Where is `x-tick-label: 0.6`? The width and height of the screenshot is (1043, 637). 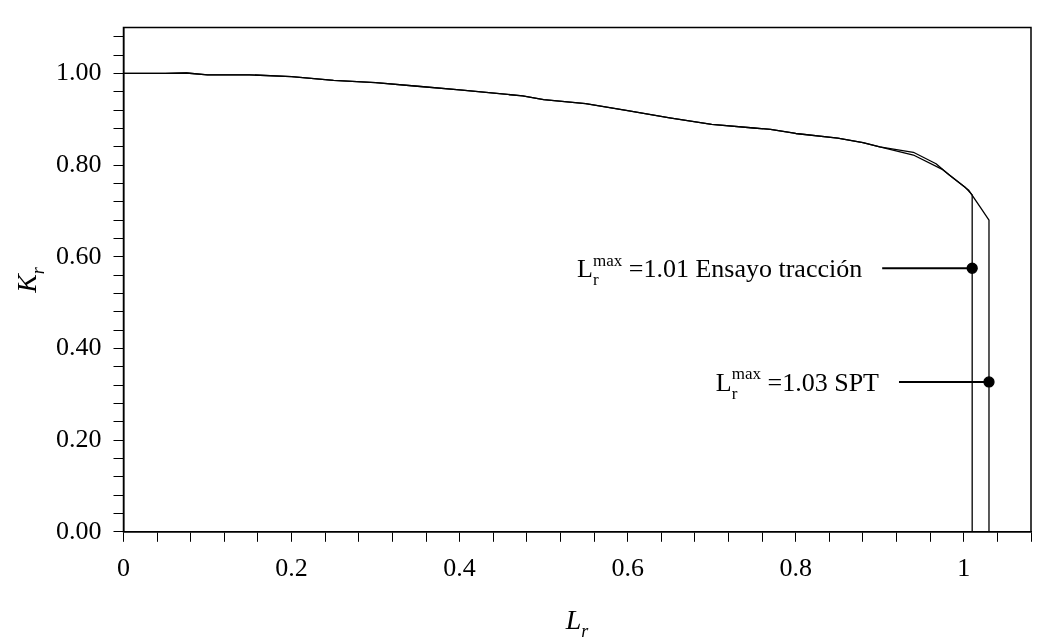 x-tick-label: 0.6 is located at coordinates (627, 568).